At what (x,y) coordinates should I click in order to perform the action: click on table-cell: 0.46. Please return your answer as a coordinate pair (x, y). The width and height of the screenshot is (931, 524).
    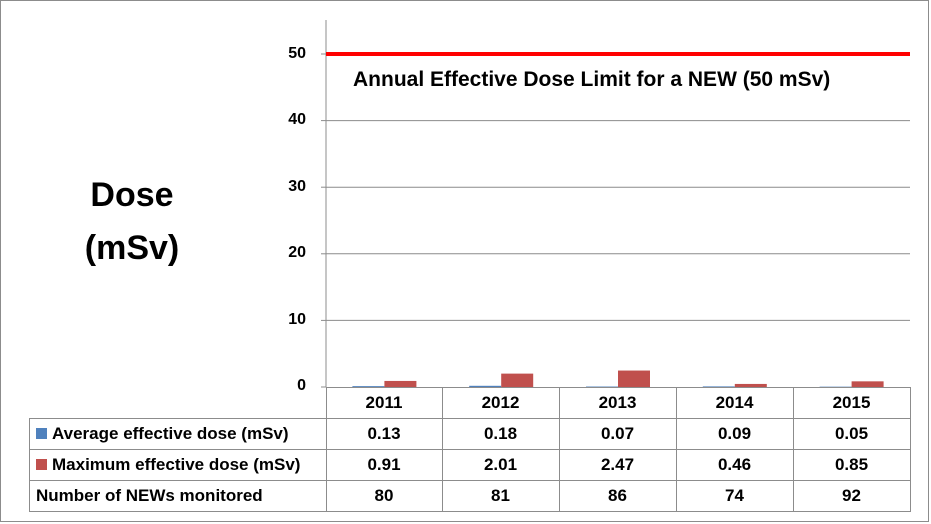
    Looking at the image, I should click on (734, 465).